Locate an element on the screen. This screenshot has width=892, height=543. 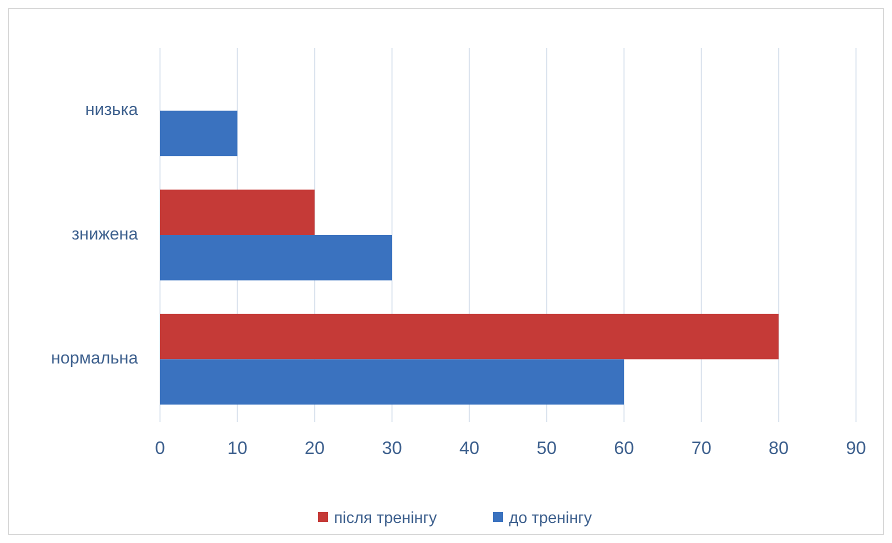
x-tick-label: 60 is located at coordinates (624, 448).